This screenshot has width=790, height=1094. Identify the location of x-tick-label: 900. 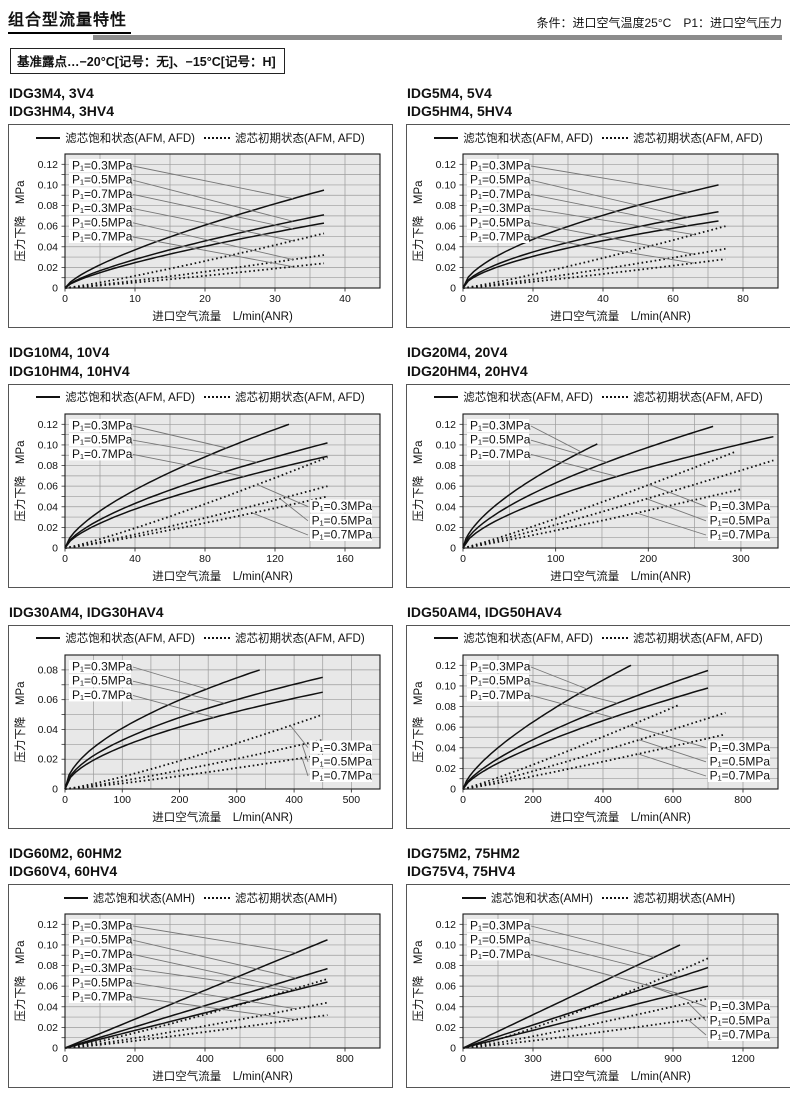
(673, 1059).